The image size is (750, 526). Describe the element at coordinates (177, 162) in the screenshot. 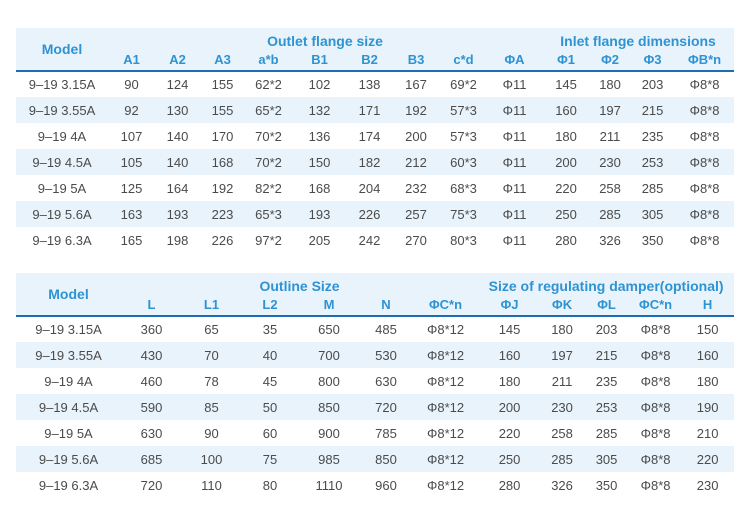

I see `value-cell: 140` at that location.